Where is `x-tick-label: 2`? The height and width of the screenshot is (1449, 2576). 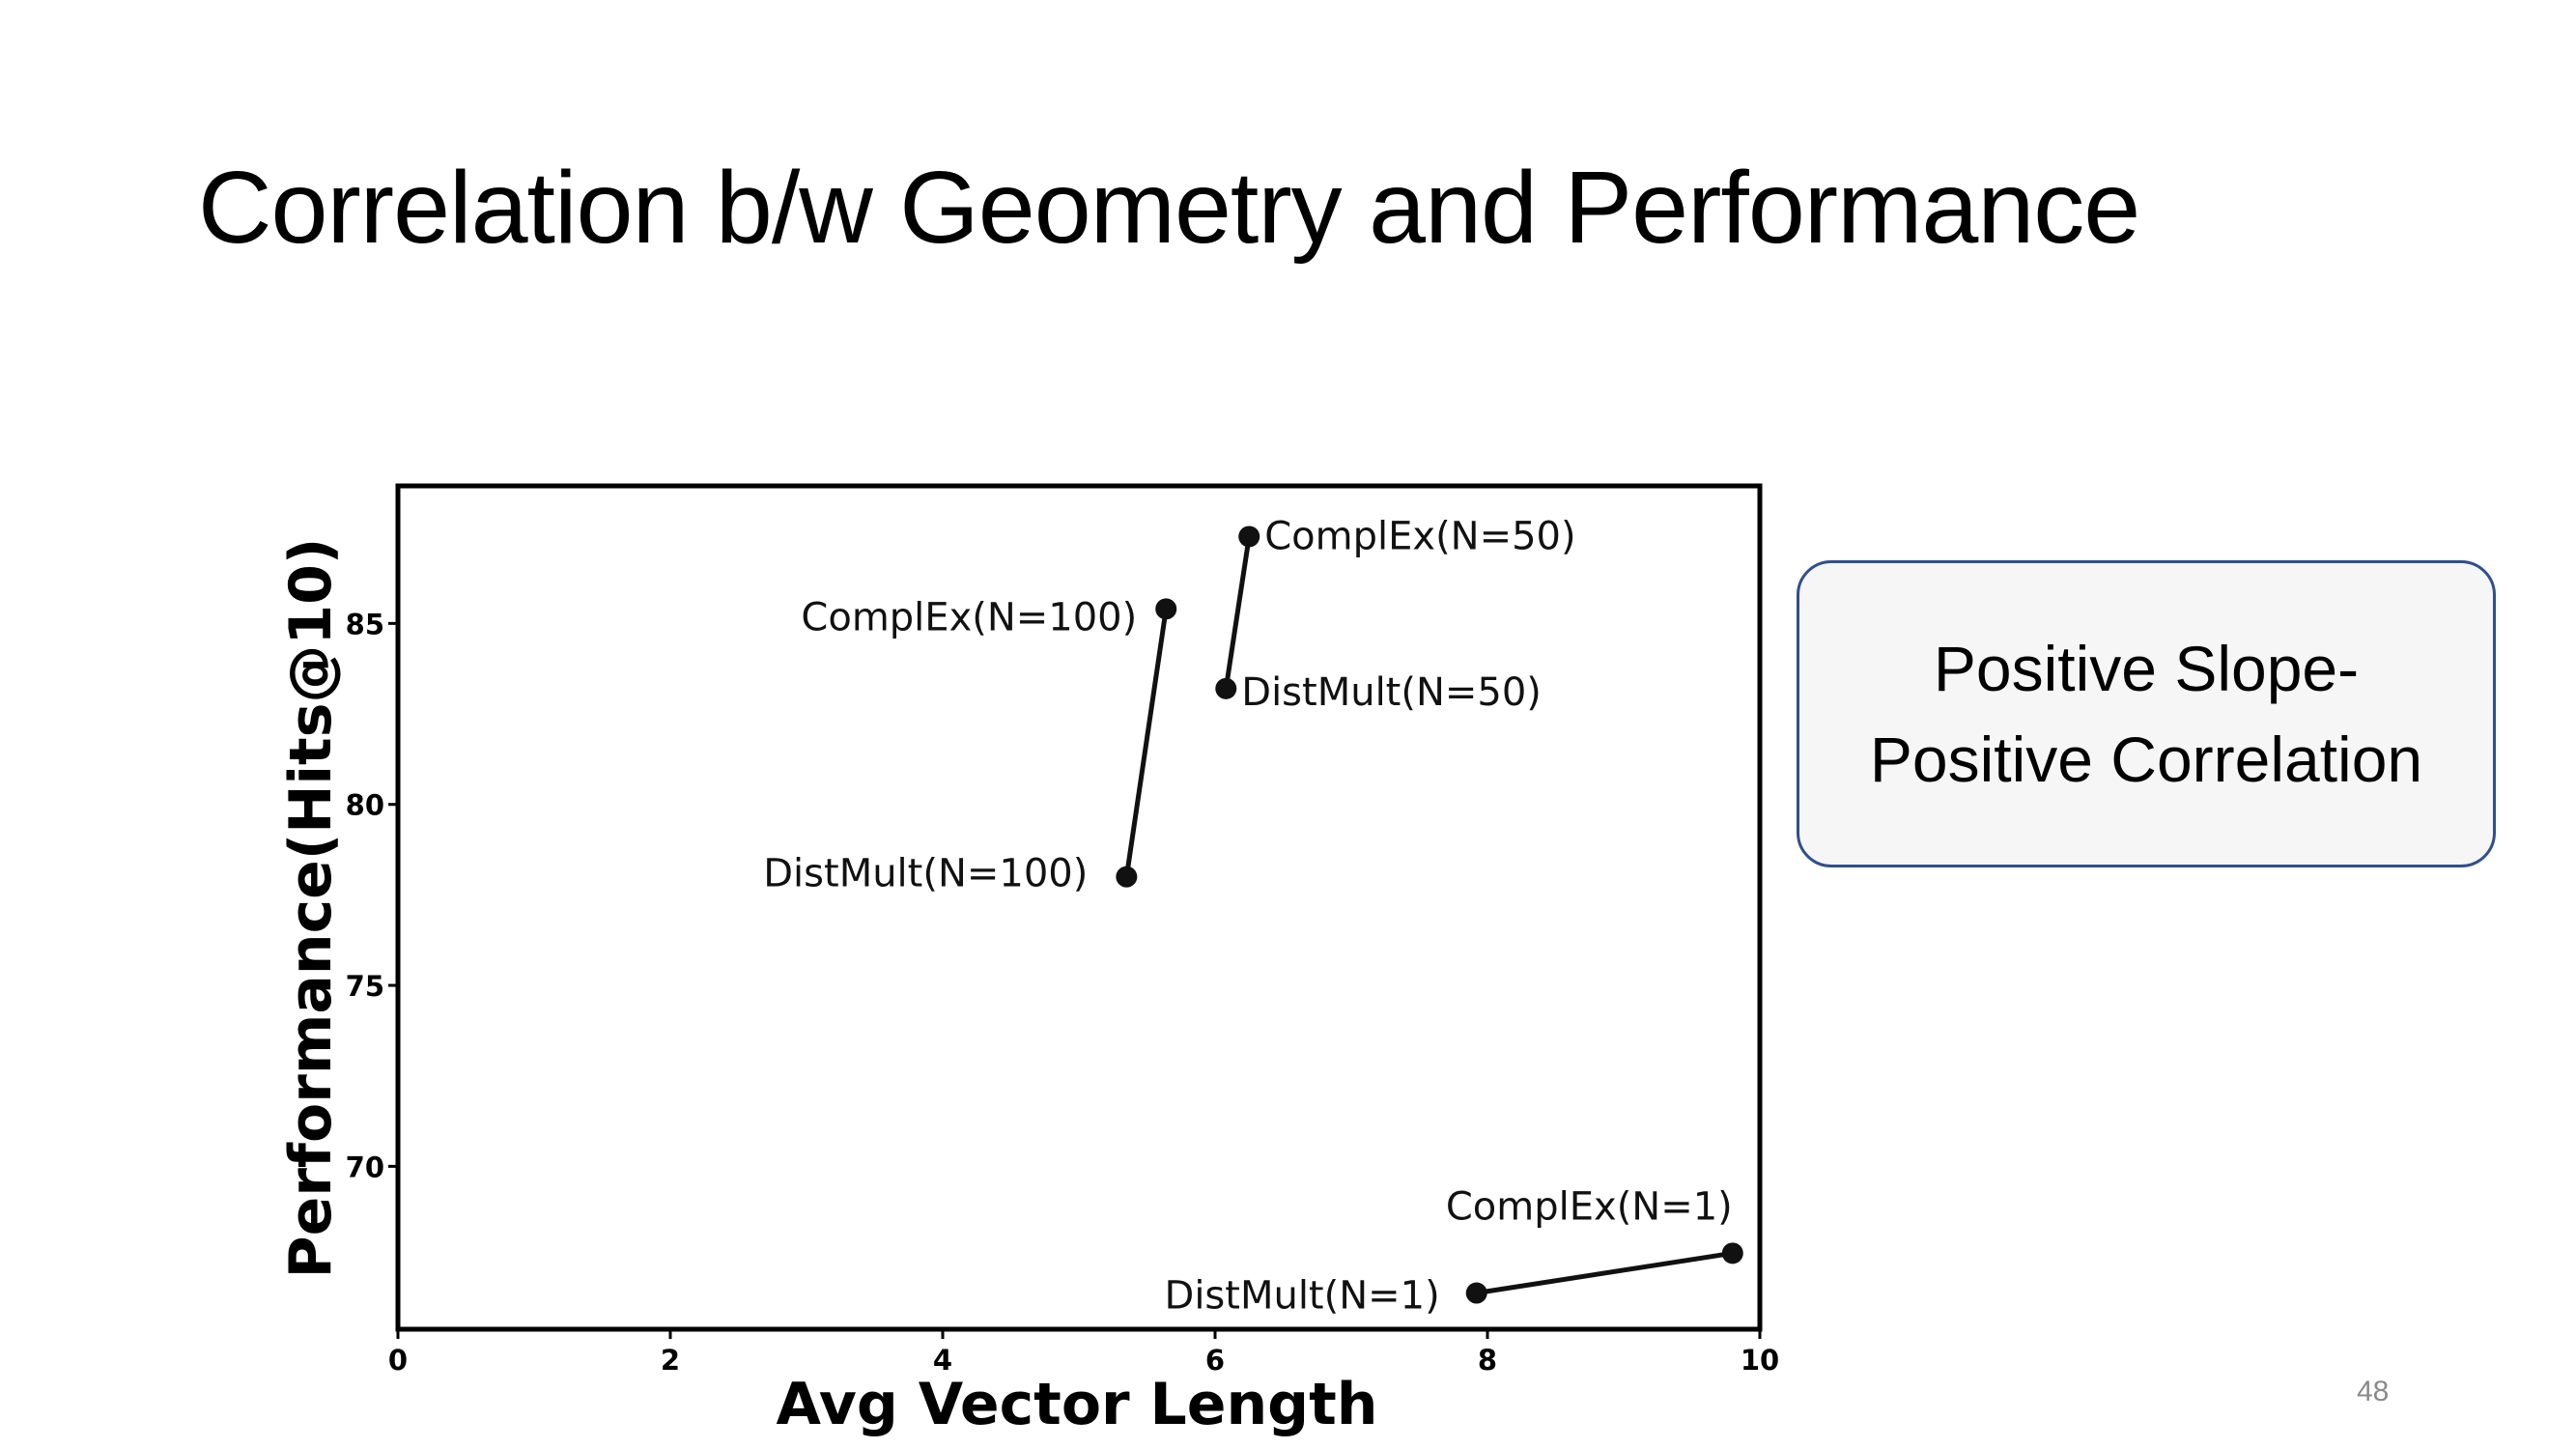
x-tick-label: 2 is located at coordinates (670, 1360).